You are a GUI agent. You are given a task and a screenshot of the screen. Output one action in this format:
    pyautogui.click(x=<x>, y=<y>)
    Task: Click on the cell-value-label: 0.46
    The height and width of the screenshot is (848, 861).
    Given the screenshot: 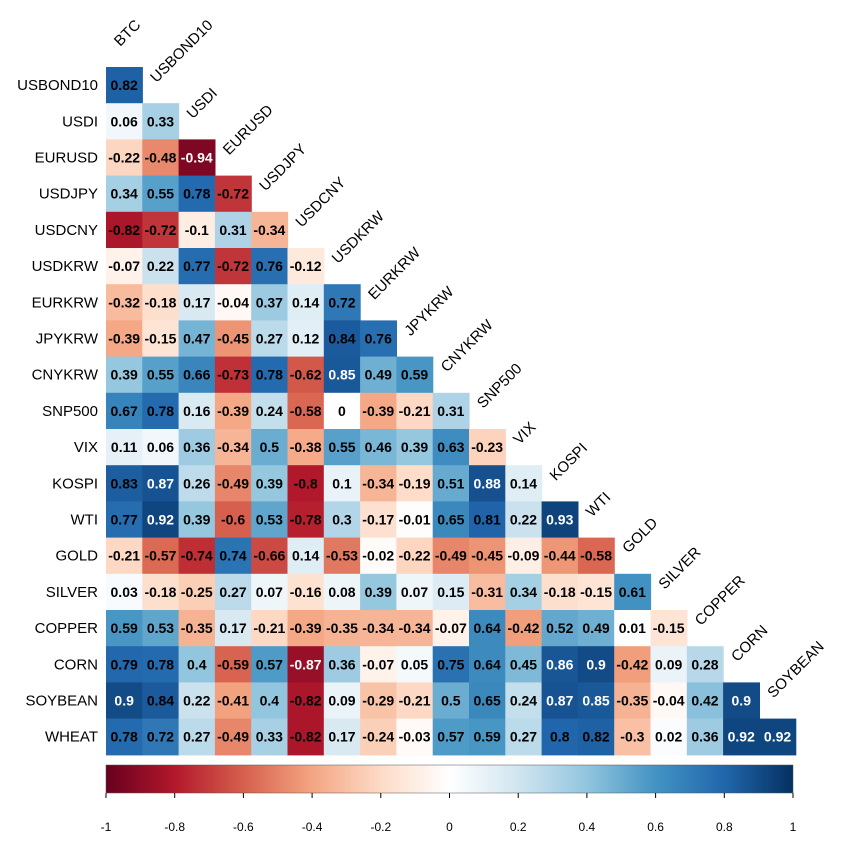 What is the action you would take?
    pyautogui.click(x=378, y=447)
    